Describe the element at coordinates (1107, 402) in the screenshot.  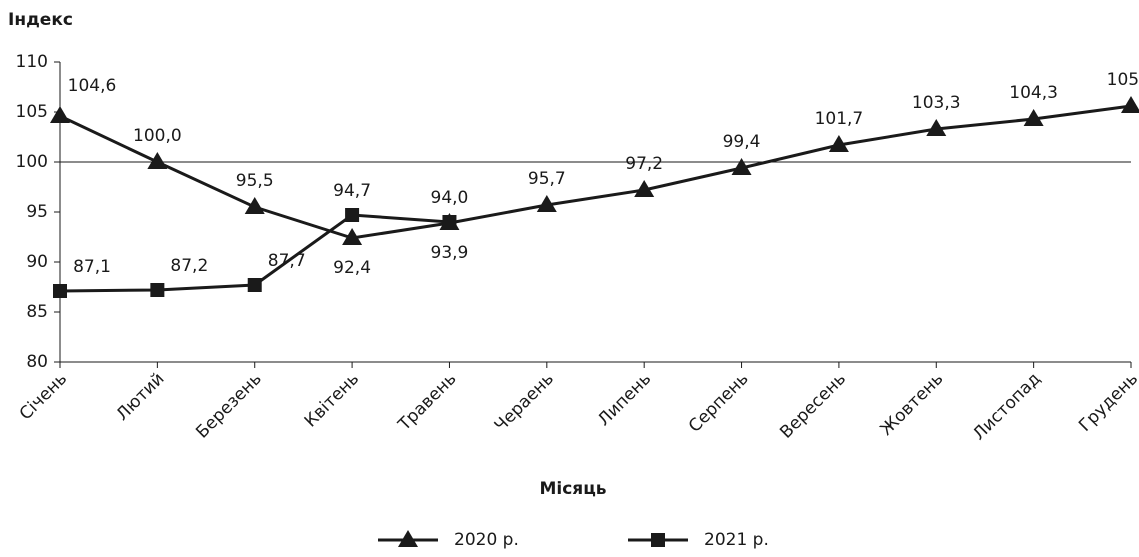
I see `x-tick-label: Грудень` at that location.